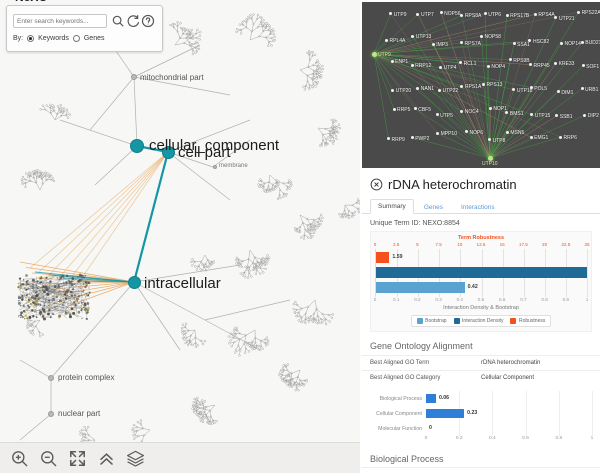 Image resolution: width=600 pixels, height=473 pixels. What do you see at coordinates (392, 206) in the screenshot?
I see `tab-summary: Summary` at bounding box center [392, 206].